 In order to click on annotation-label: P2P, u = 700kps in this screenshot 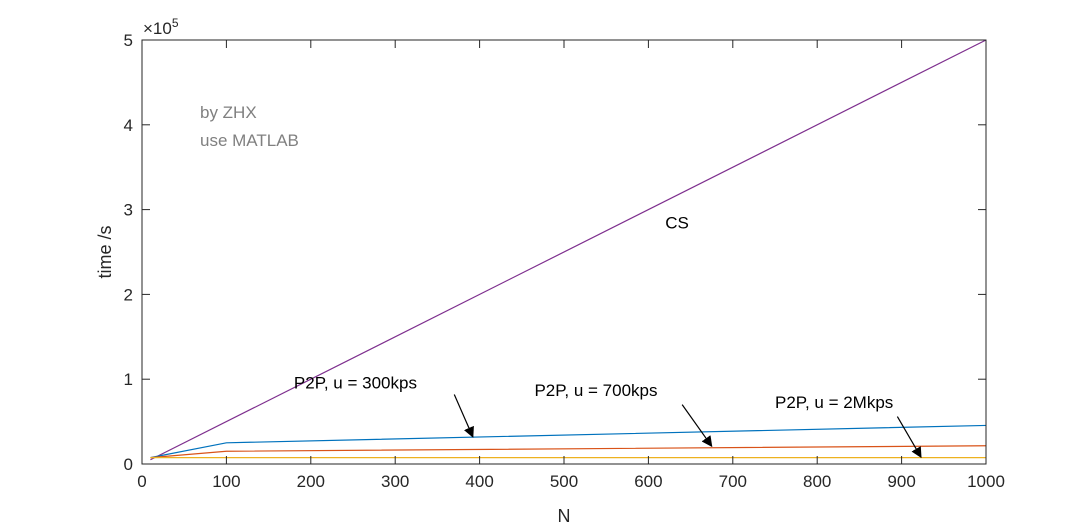, I will do `click(595, 390)`.